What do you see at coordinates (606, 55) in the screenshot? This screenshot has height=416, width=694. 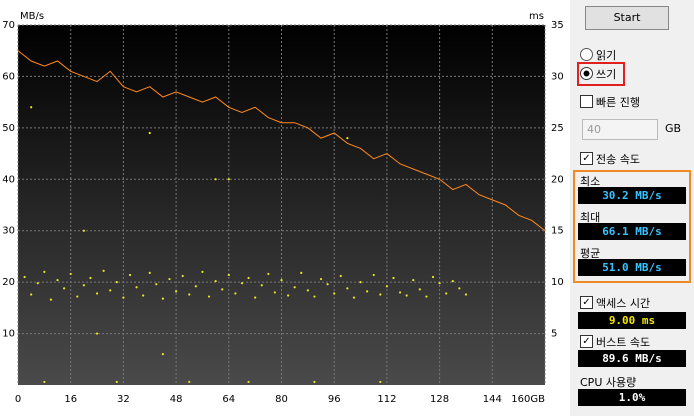 I see `read-label: 읽기` at bounding box center [606, 55].